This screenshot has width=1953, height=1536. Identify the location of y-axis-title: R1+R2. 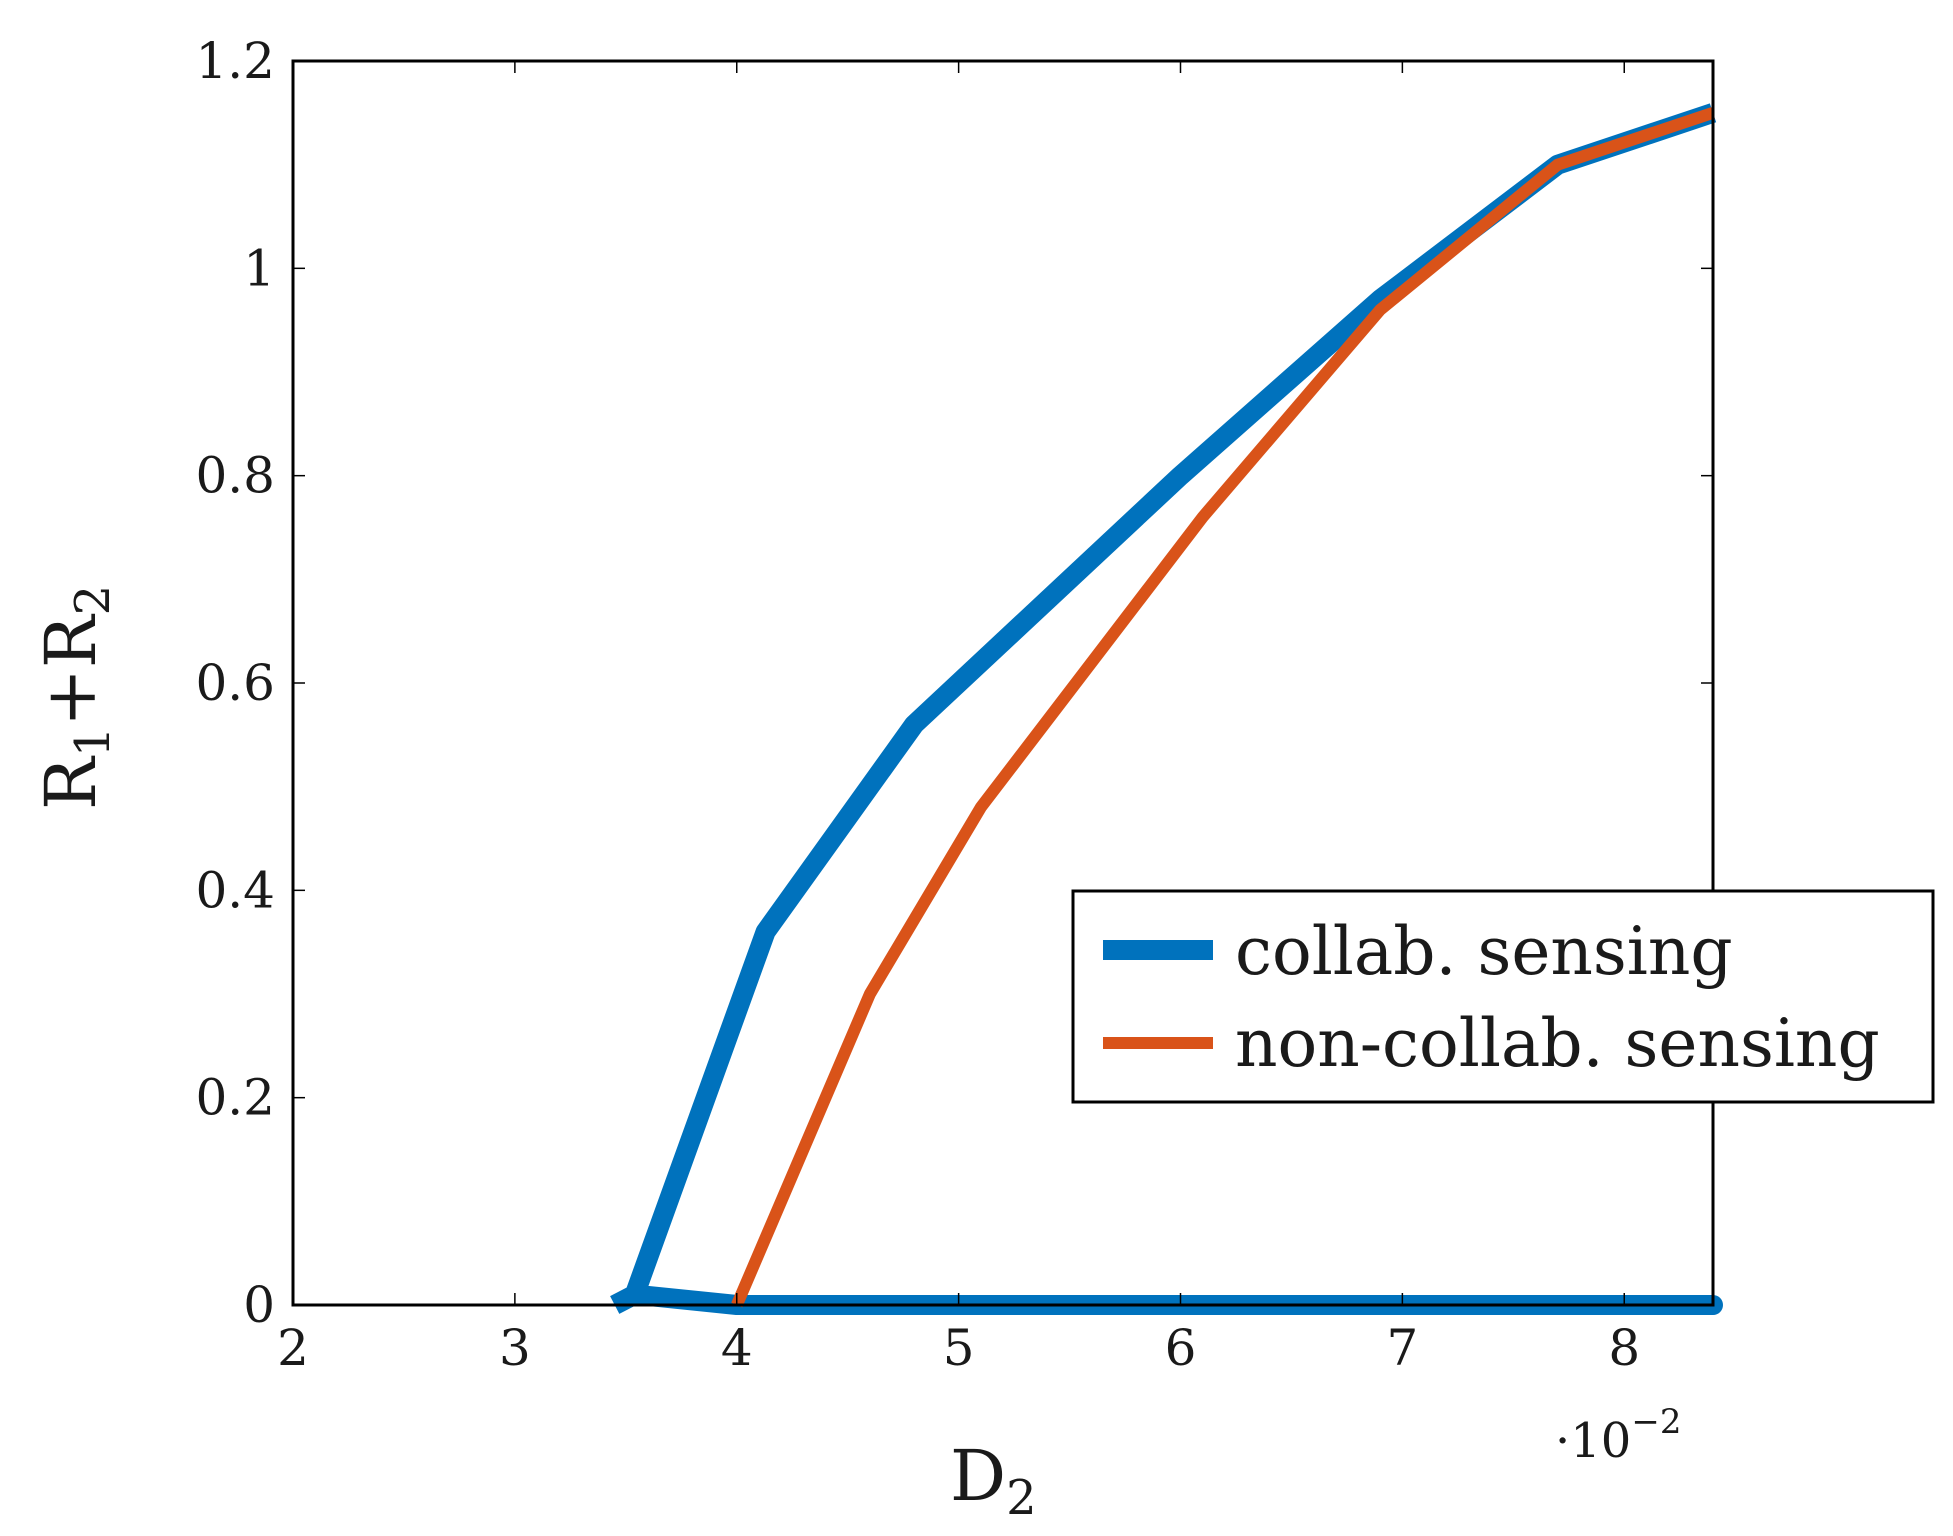
(75, 697).